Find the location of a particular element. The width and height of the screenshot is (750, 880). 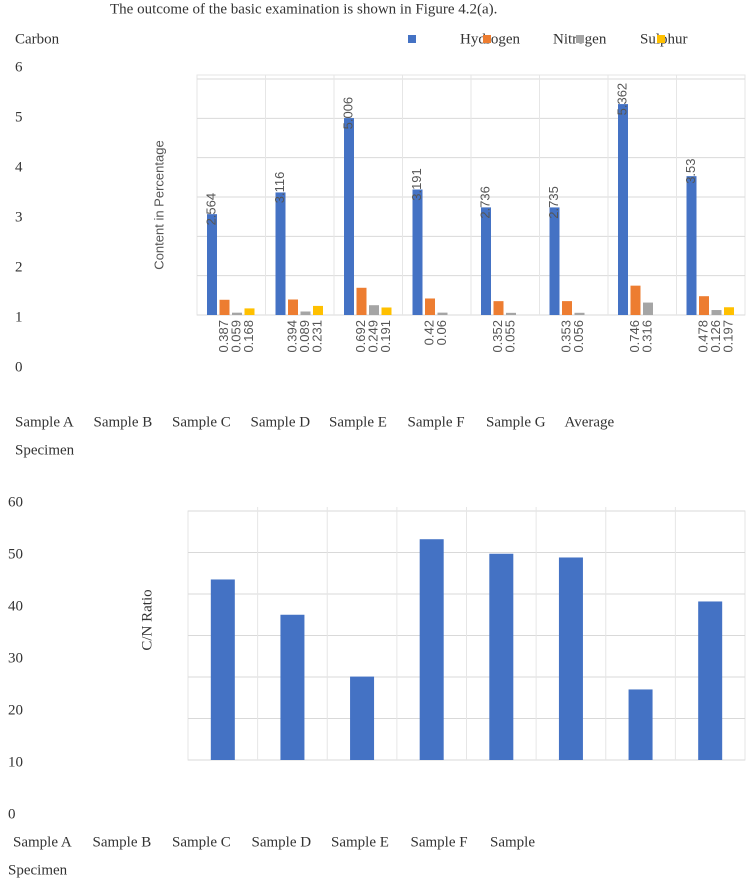

value-label: 3.116 is located at coordinates (279, 188).